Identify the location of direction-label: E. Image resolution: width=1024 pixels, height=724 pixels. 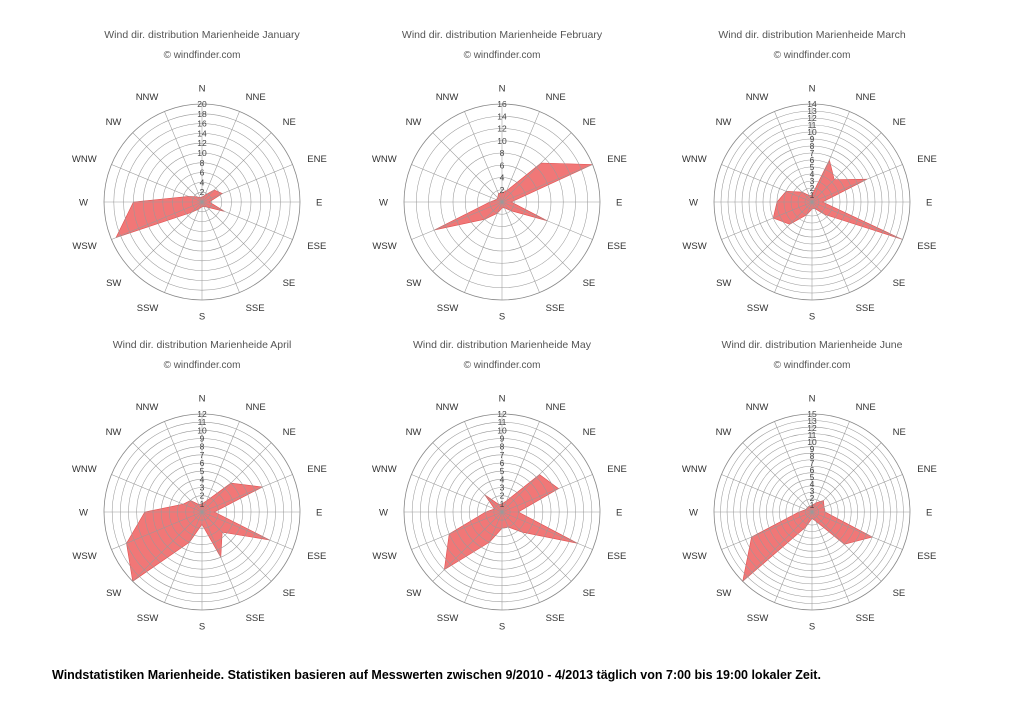
(929, 513).